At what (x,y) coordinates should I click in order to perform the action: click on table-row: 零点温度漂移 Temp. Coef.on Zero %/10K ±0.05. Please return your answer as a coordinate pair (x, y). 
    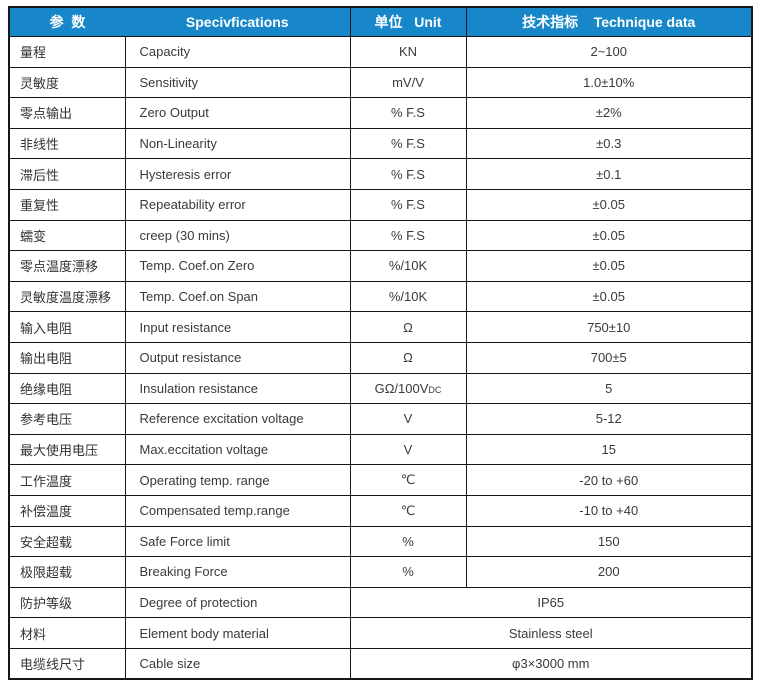
    Looking at the image, I should click on (380, 266).